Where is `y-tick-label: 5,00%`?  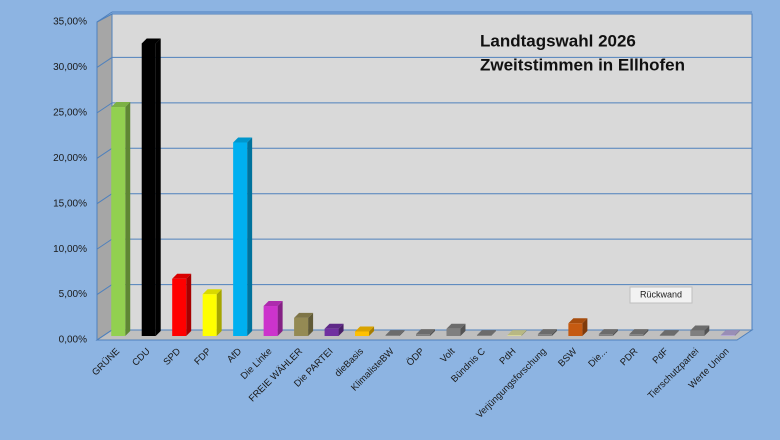 y-tick-label: 5,00% is located at coordinates (73, 294).